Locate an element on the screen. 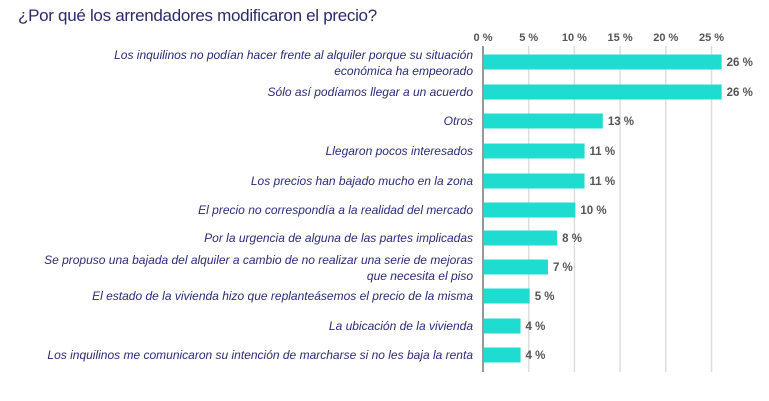  x-tick-label: 0 % is located at coordinates (483, 38).